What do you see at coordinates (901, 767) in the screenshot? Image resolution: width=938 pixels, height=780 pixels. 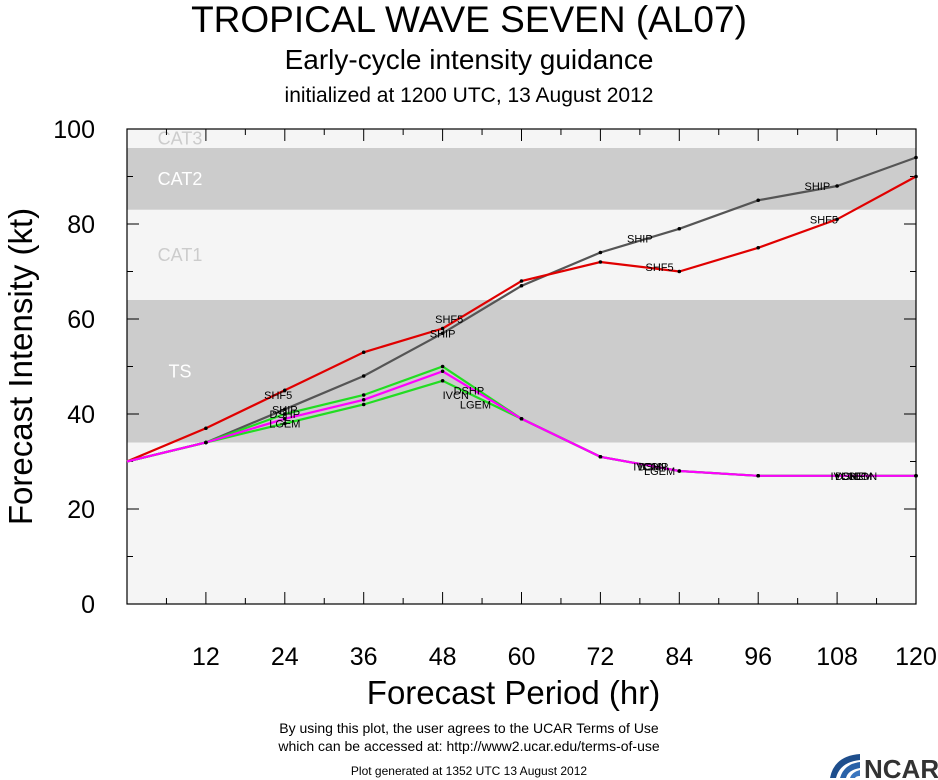 I see `ncar-logo-text: NCAR` at bounding box center [901, 767].